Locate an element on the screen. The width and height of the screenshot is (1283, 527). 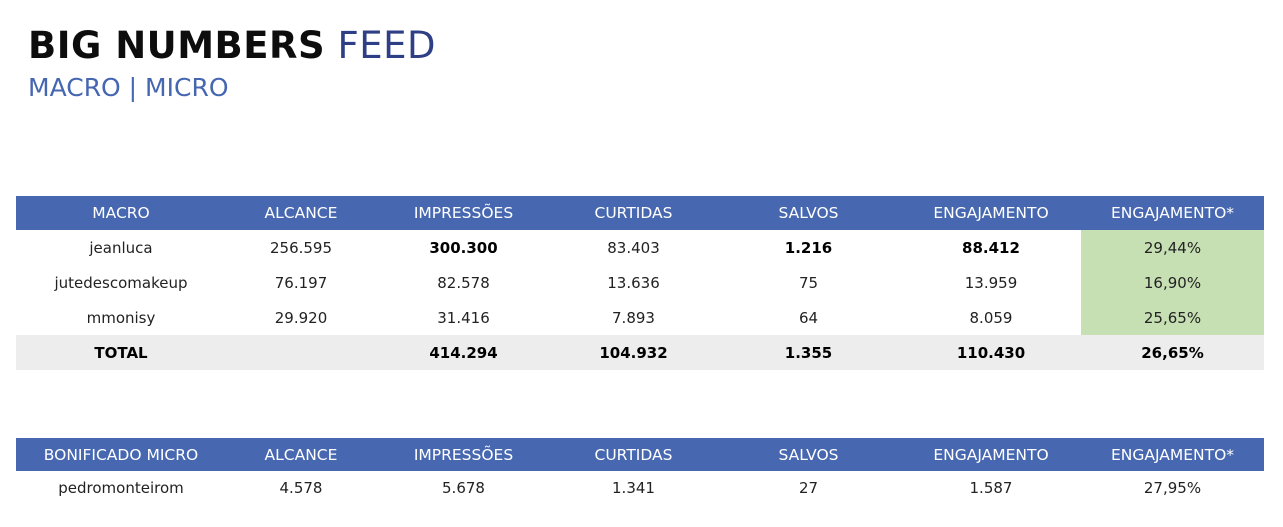
cell-impressoes: 300.300 is located at coordinates (463, 247).